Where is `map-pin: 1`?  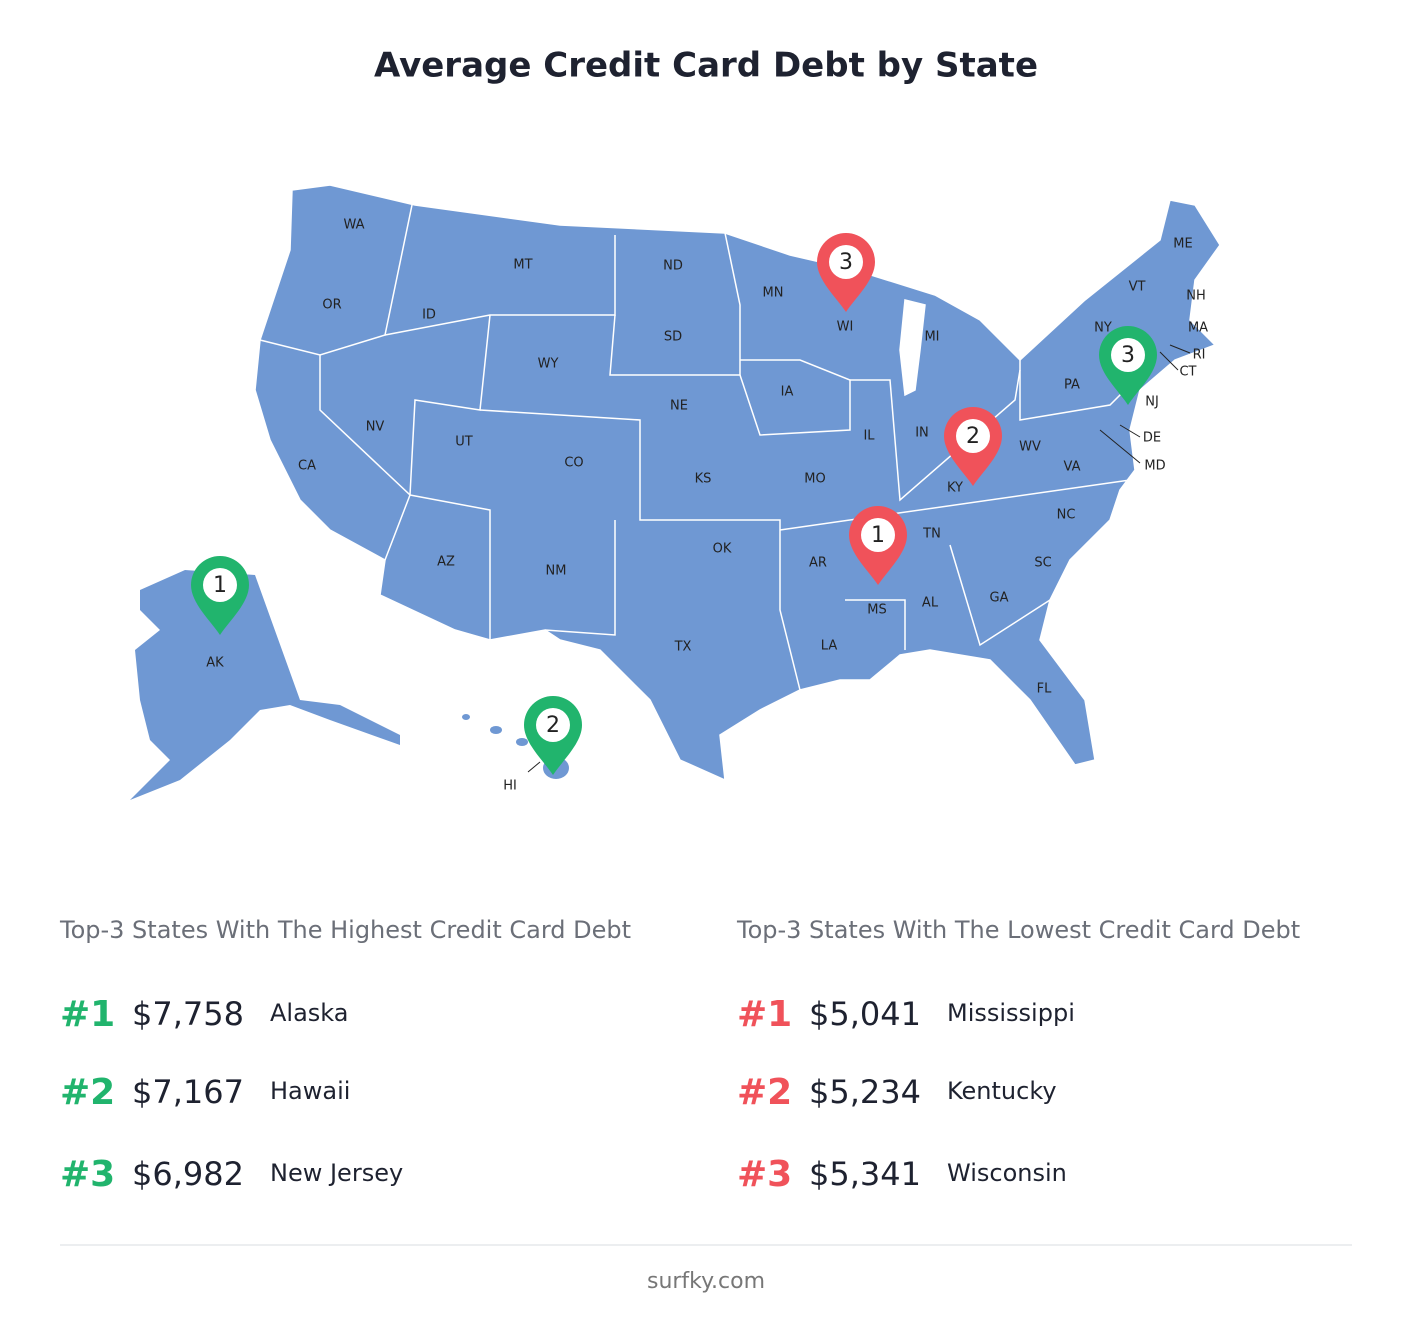 map-pin: 1 is located at coordinates (220, 595).